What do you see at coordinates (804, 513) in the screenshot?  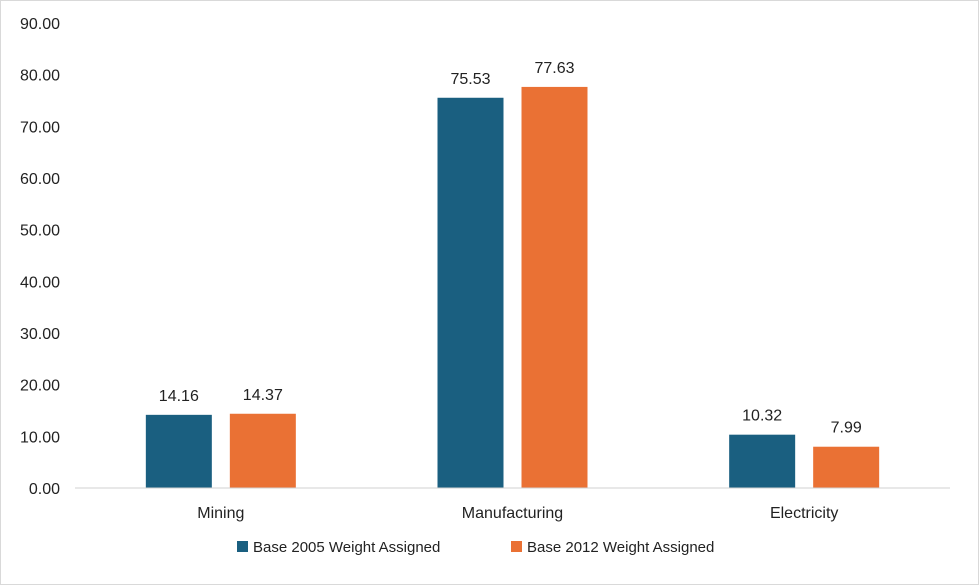 I see `x-category-label: Electricity` at bounding box center [804, 513].